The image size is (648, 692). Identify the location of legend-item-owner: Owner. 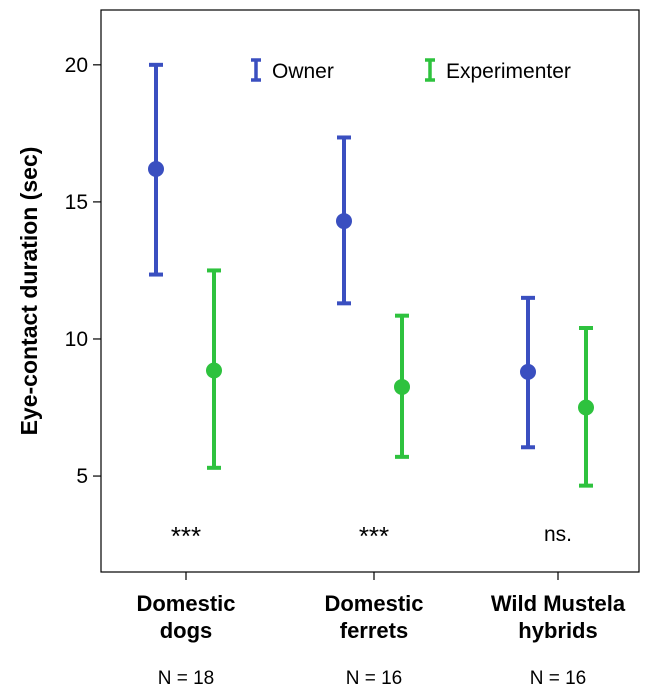
(292, 70).